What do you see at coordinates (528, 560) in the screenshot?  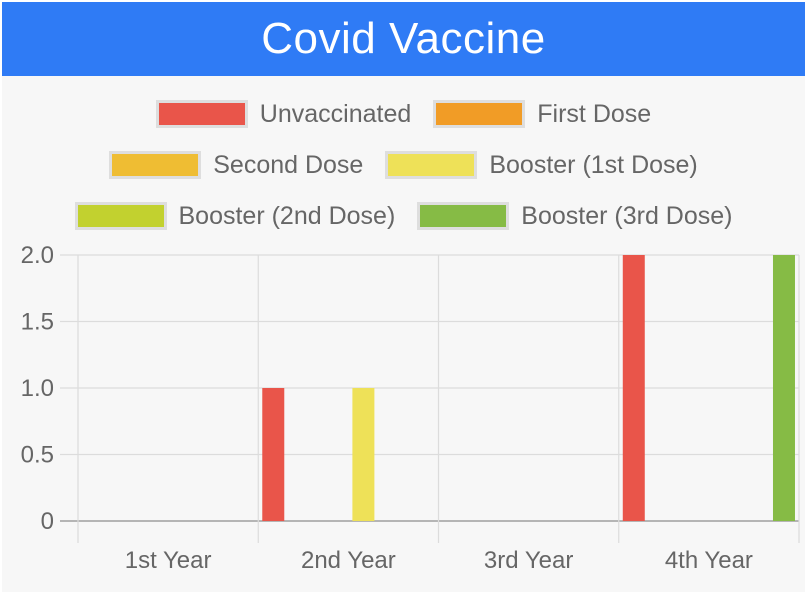 I see `x-tick-label: 3rd Year` at bounding box center [528, 560].